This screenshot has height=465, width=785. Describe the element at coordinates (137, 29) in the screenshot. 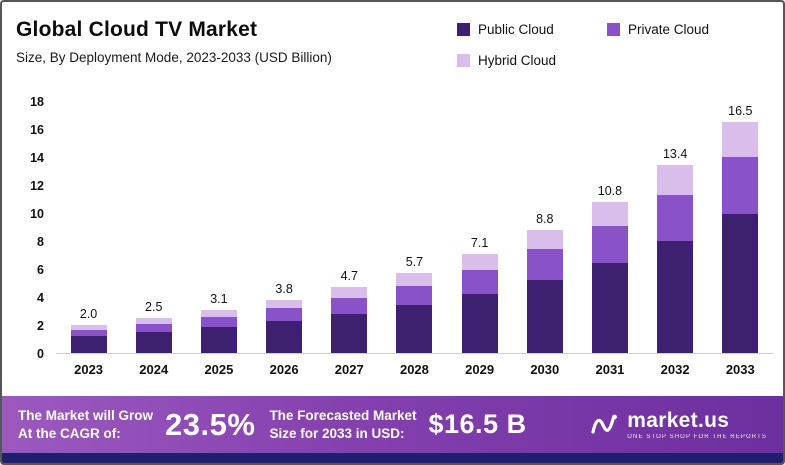

I see `page-title: Global Cloud TV Market` at that location.